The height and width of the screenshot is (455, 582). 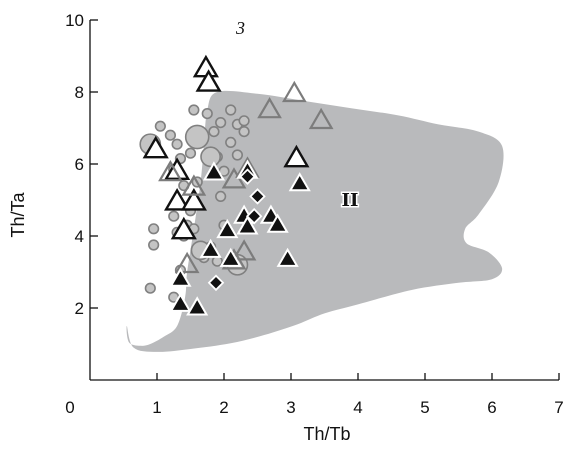 What do you see at coordinates (240, 28) in the screenshot?
I see `panel-label: 3` at bounding box center [240, 28].